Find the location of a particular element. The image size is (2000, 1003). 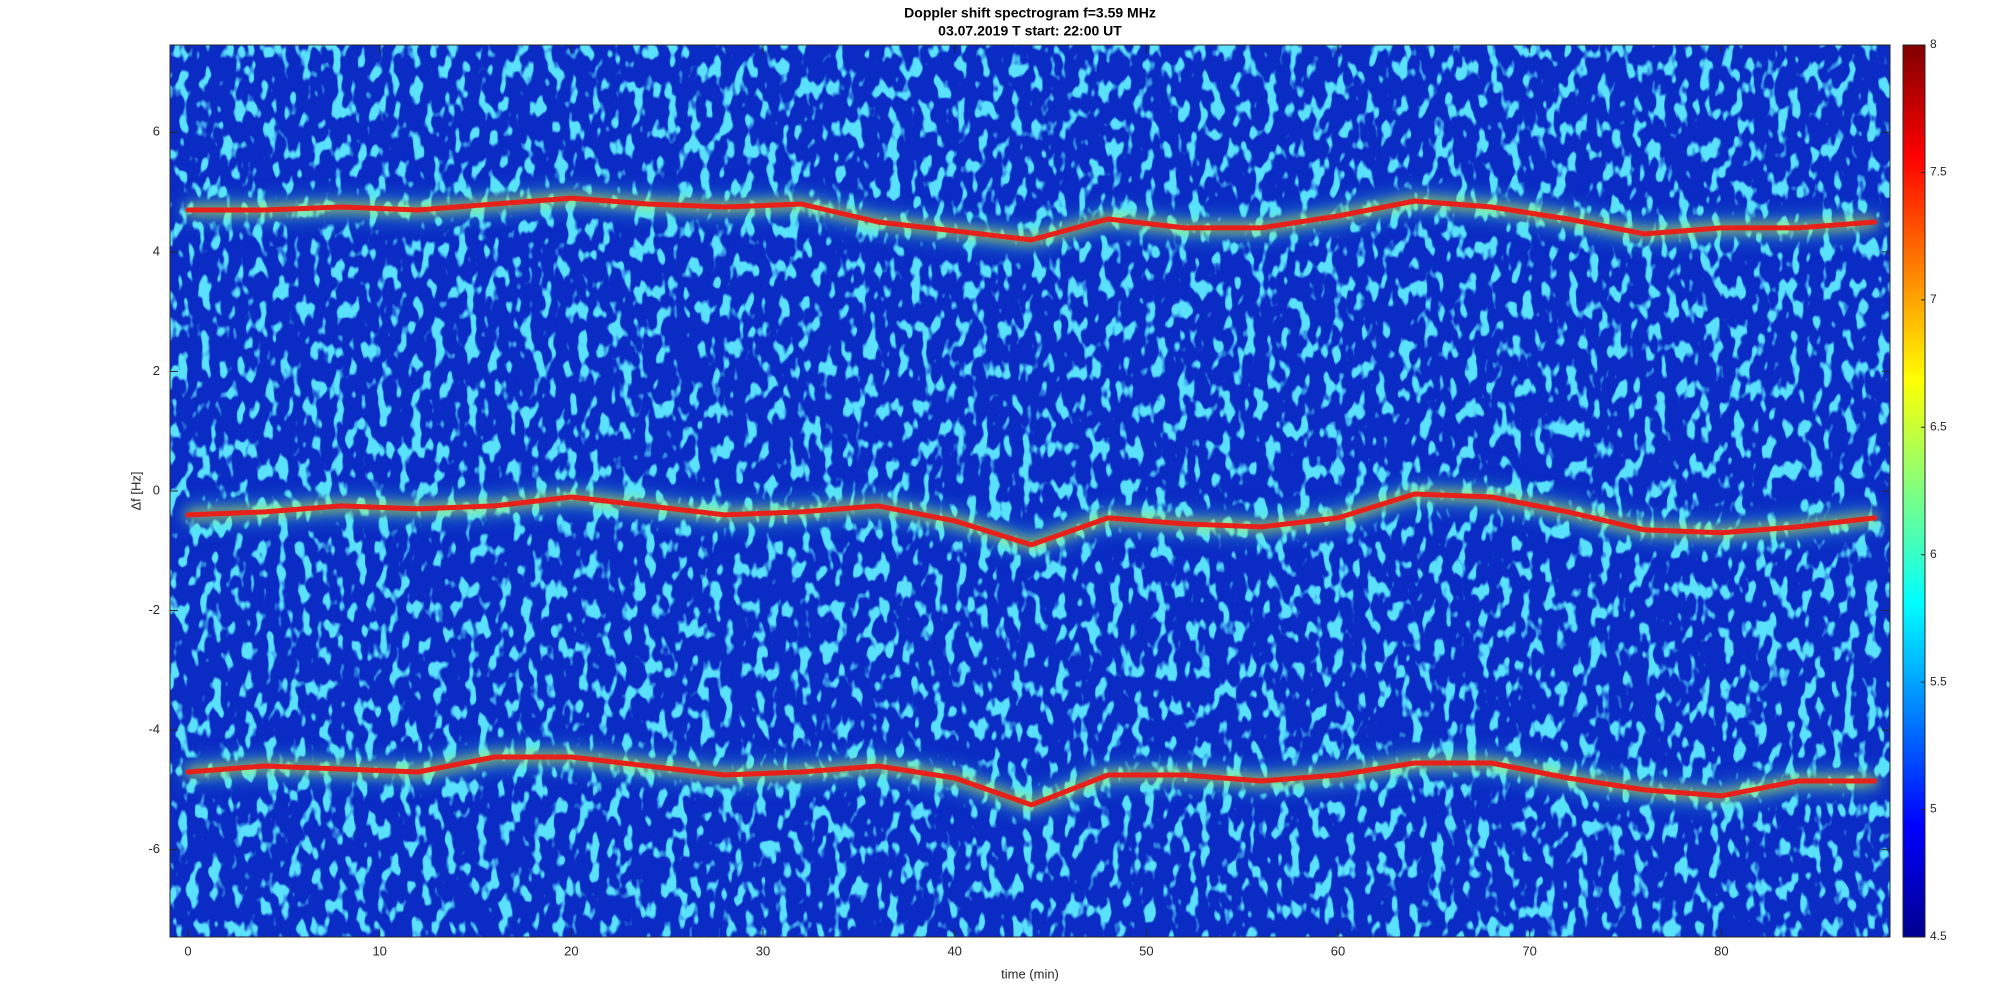

colorbar-tick-label: 4.5 is located at coordinates (1938, 936).